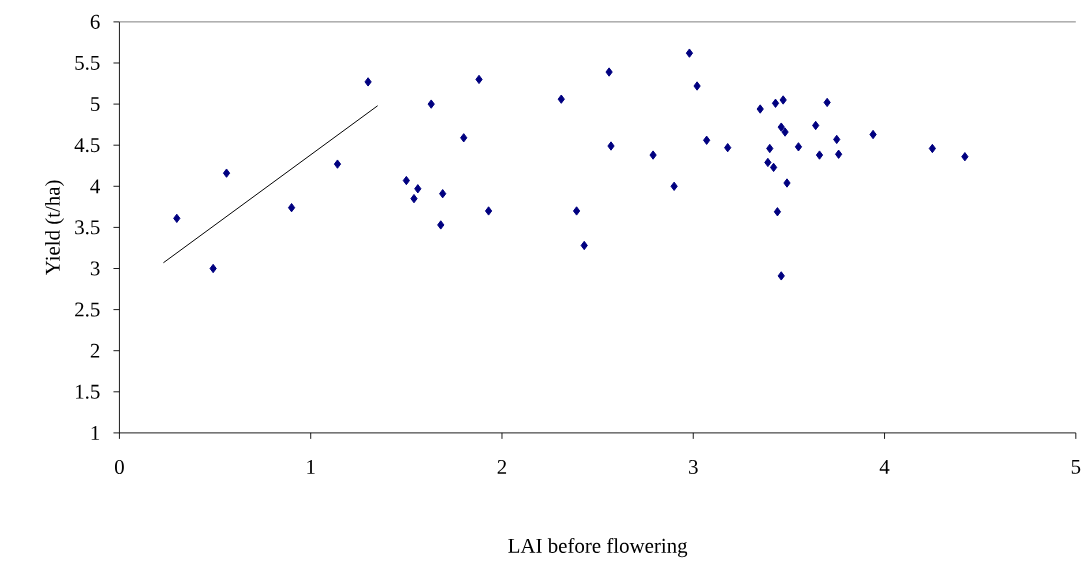 This screenshot has width=1088, height=564. I want to click on y-tick-label: 1.5, so click(88, 391).